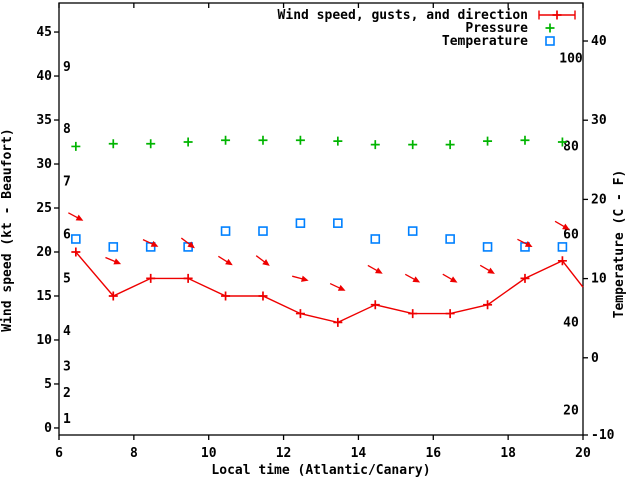 The height and width of the screenshot is (480, 640). What do you see at coordinates (48, 384) in the screenshot?
I see `left-tick-label: 5` at bounding box center [48, 384].